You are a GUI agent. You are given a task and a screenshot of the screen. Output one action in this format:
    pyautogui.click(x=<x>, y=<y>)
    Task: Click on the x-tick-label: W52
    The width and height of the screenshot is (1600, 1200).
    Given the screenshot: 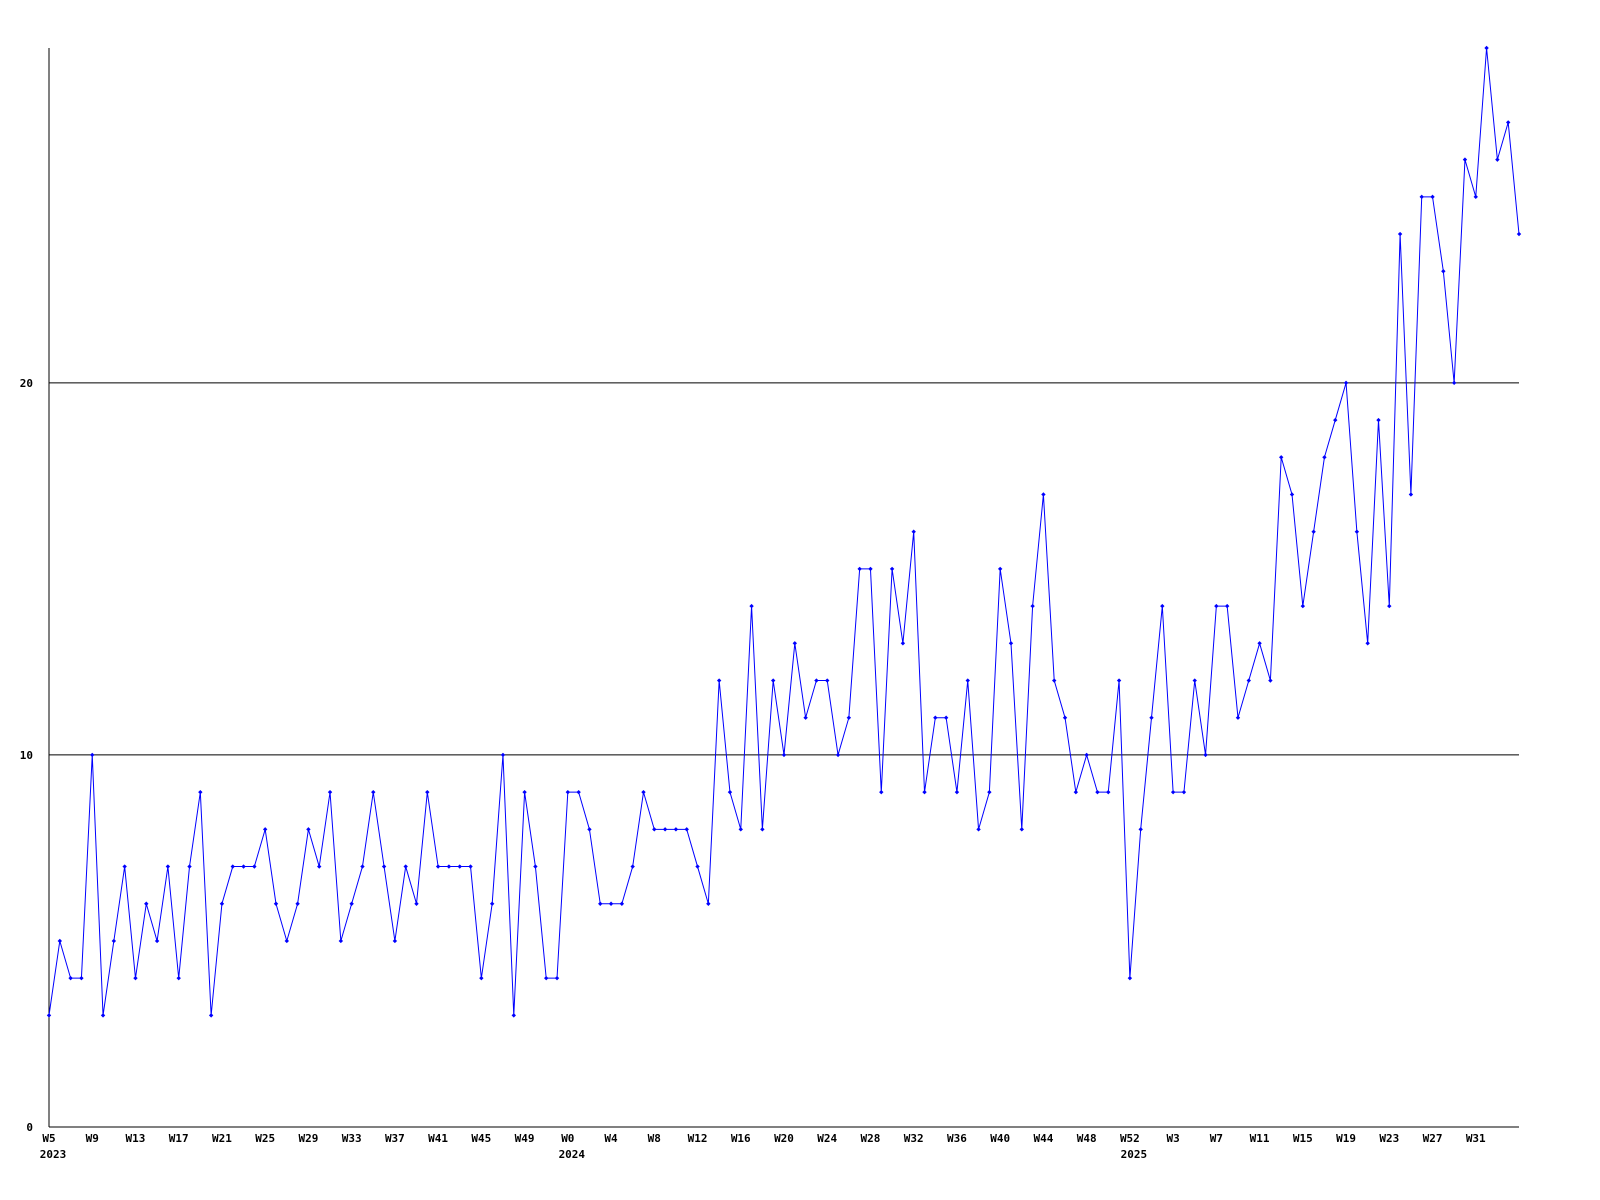 What is the action you would take?
    pyautogui.click(x=1130, y=1138)
    